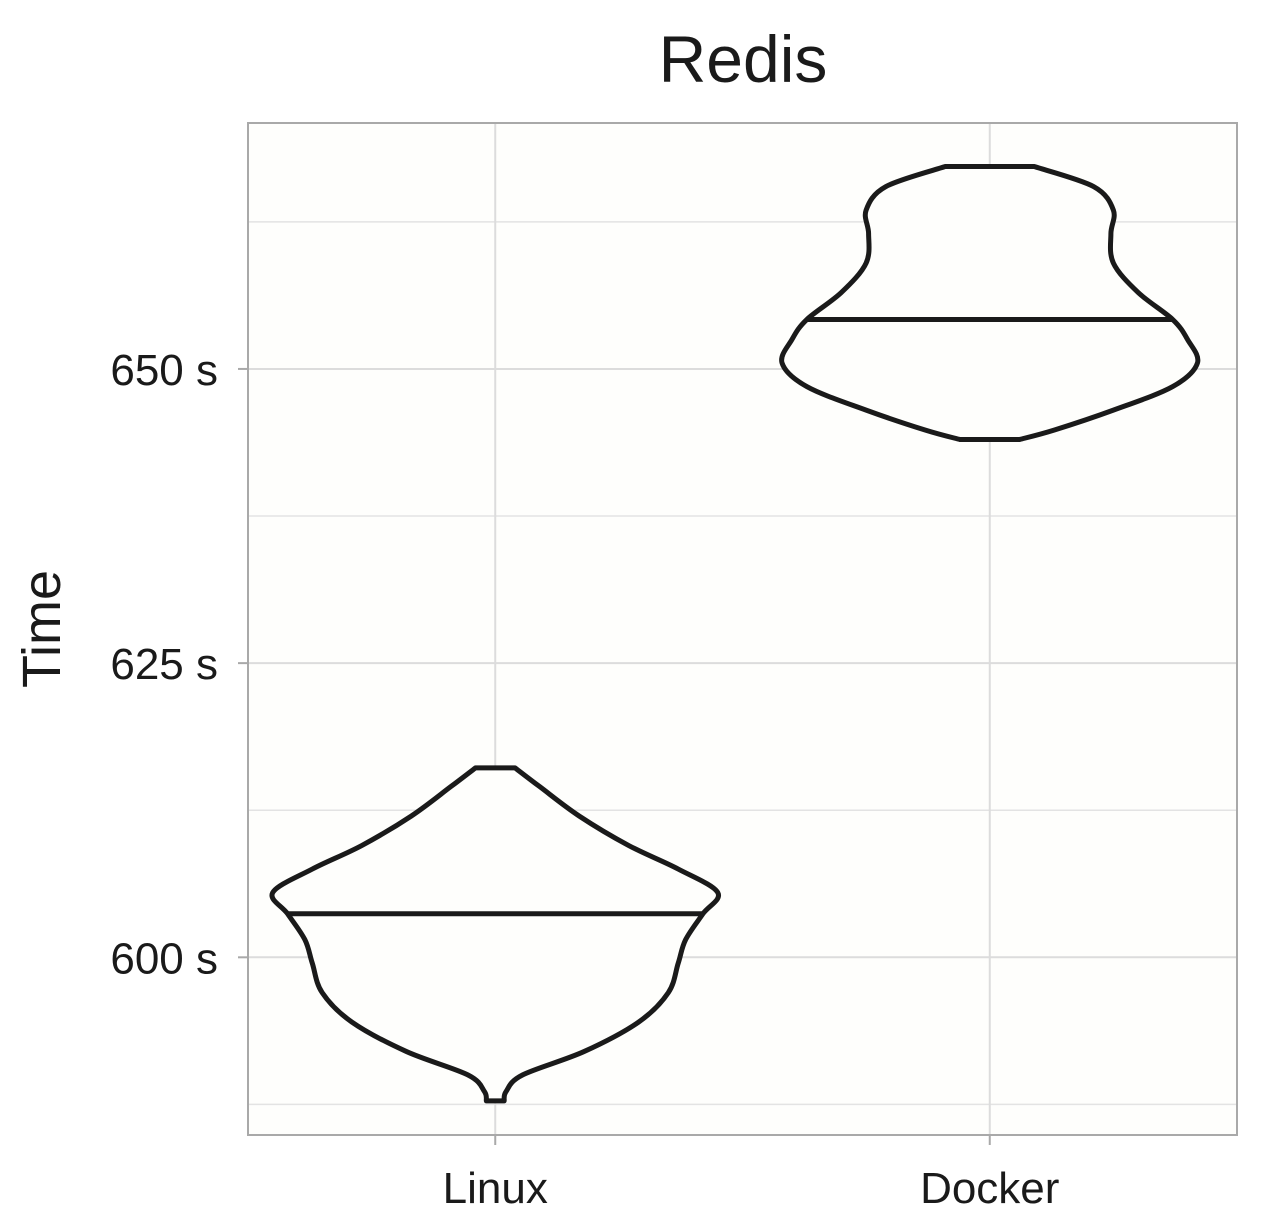 This screenshot has height=1214, width=1262. I want to click on y-axis-title: Time, so click(42, 629).